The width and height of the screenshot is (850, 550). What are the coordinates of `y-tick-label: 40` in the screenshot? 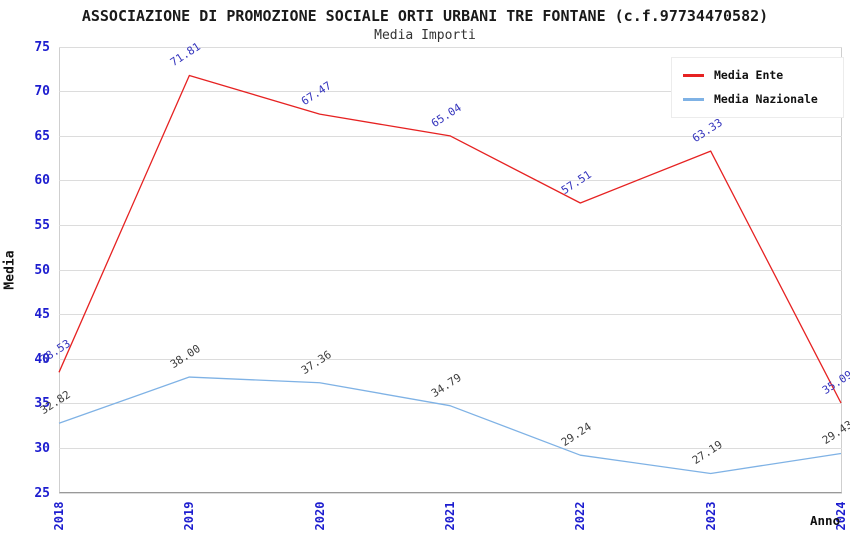 It's located at (42, 359).